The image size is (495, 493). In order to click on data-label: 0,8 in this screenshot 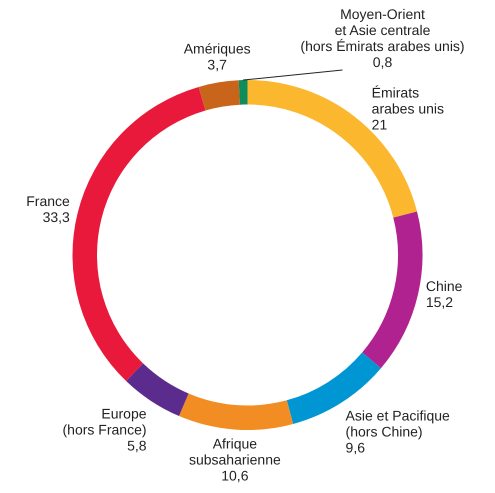, I will do `click(382, 62)`.